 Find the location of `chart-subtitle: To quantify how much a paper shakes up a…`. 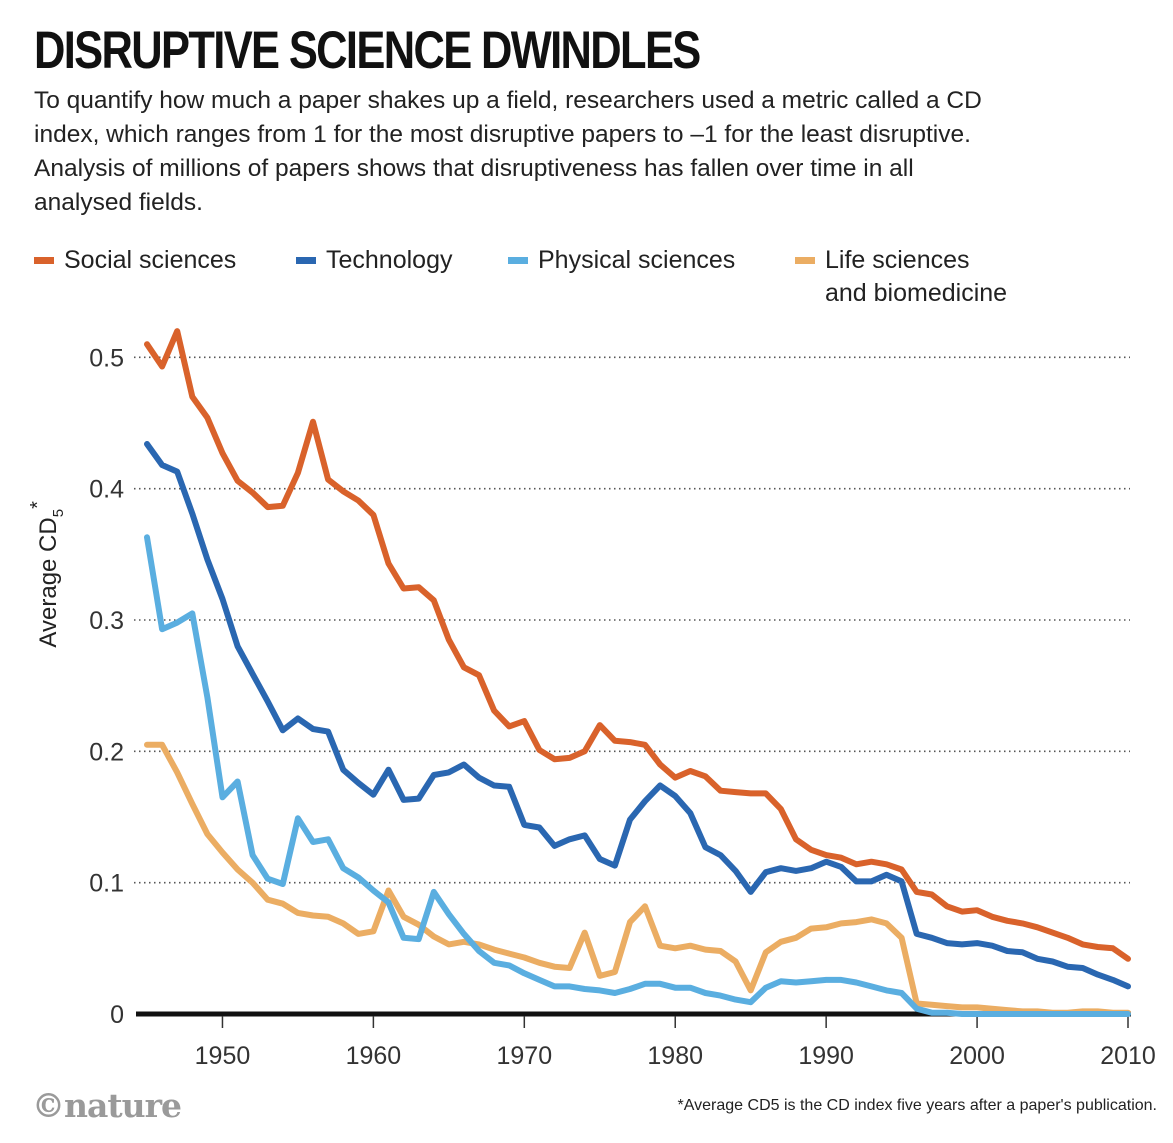

chart-subtitle: To quantify how much a paper shakes up a… is located at coordinates (508, 151).